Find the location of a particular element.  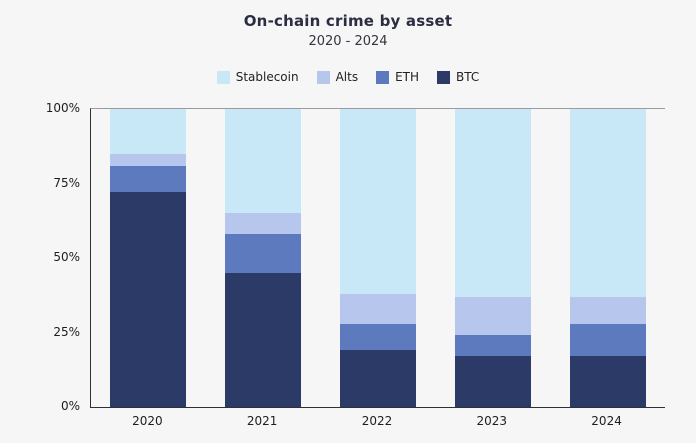

segment-alts-2022 is located at coordinates (377, 308).